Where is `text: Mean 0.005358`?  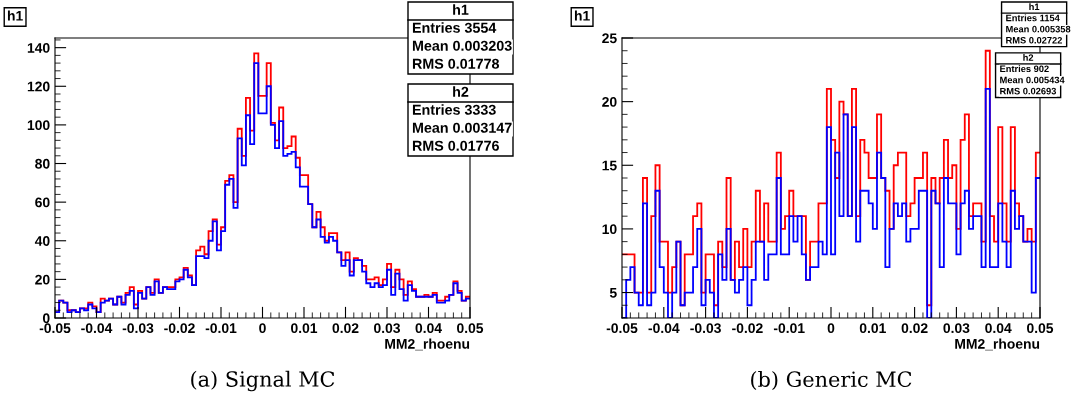 text: Mean 0.005358 is located at coordinates (1038, 29).